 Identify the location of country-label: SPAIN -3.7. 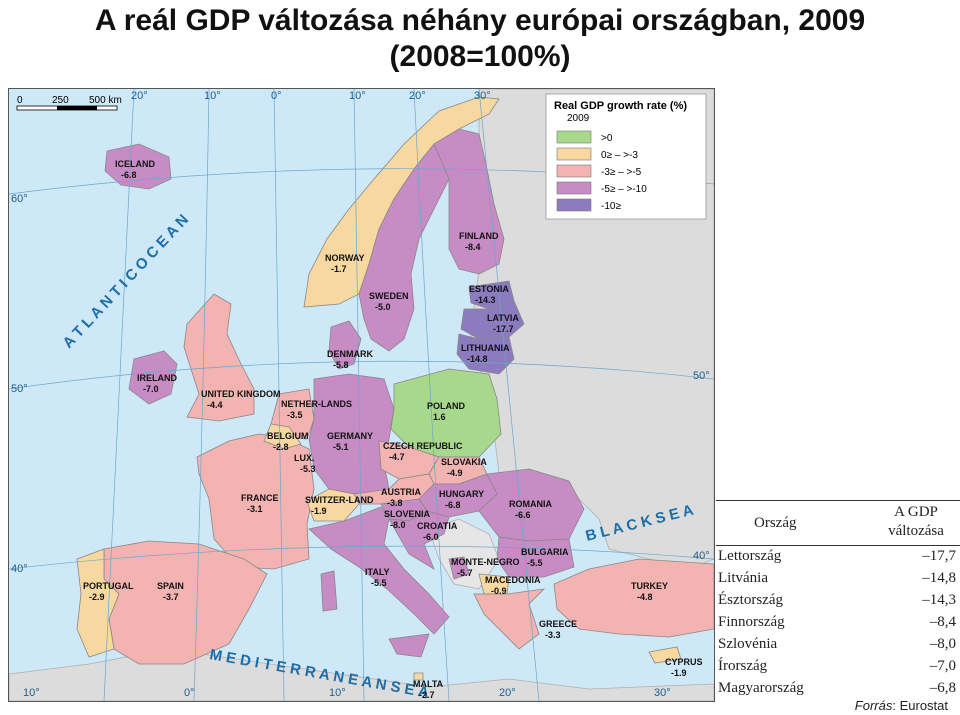
(170, 591).